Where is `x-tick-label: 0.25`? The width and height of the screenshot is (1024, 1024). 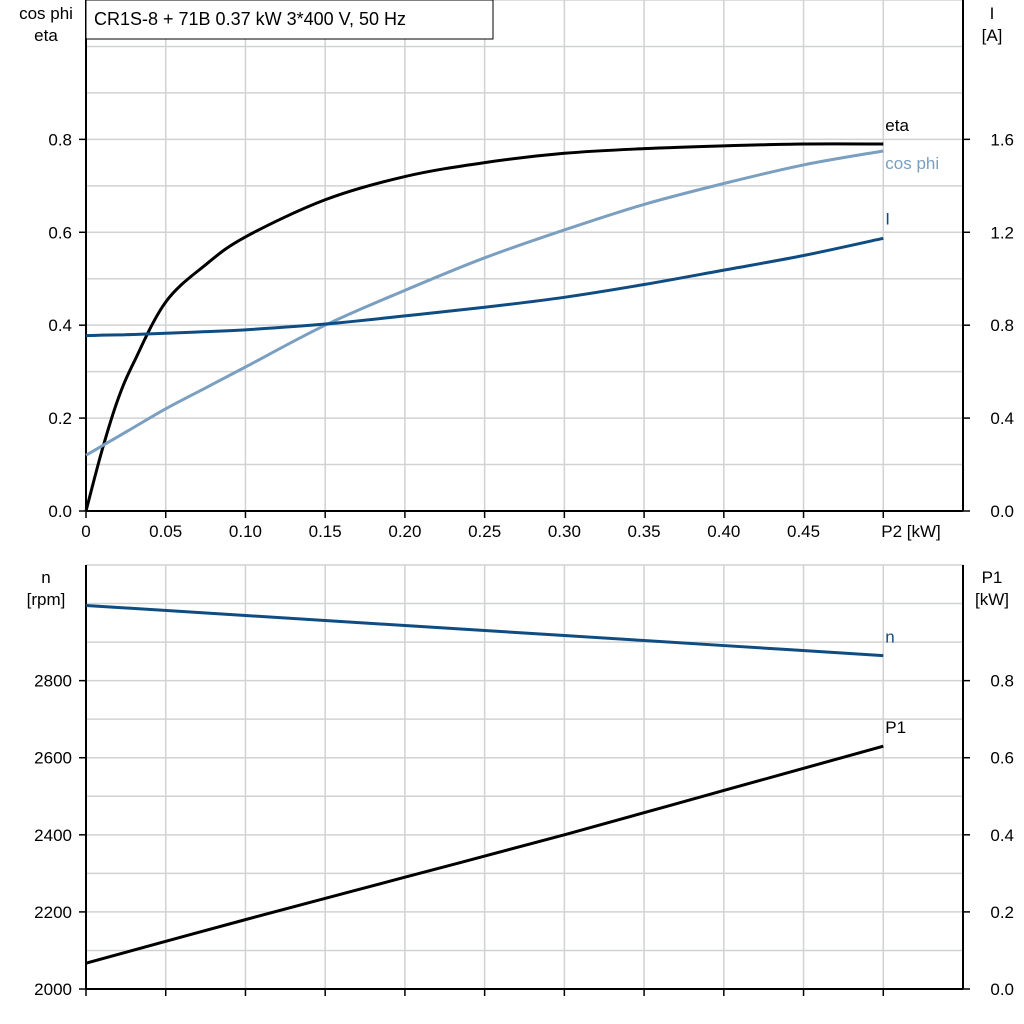
x-tick-label: 0.25 is located at coordinates (484, 531).